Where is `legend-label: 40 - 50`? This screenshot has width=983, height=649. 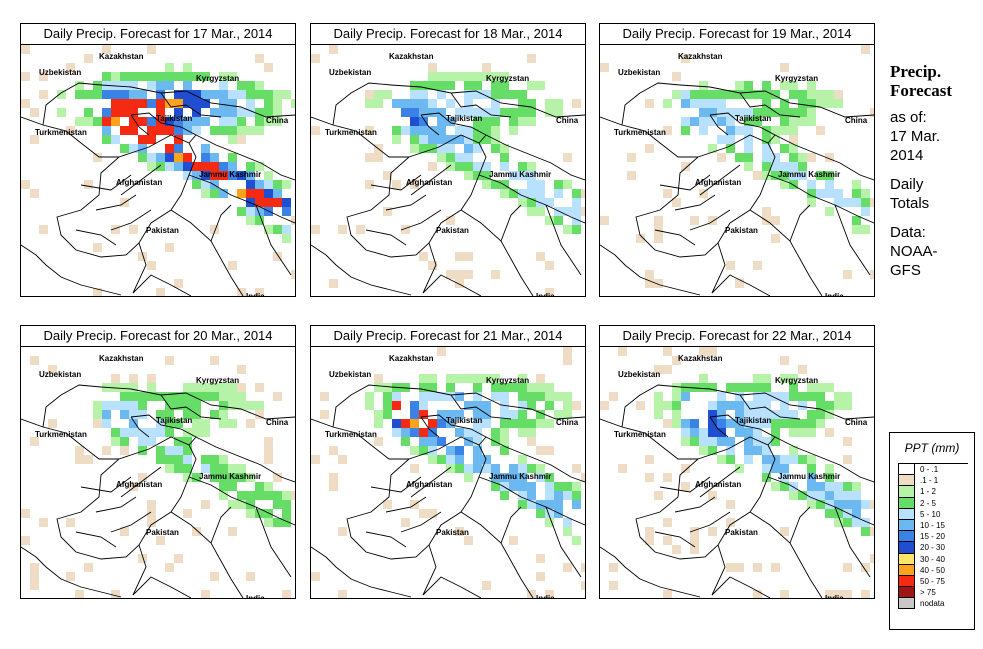 legend-label: 40 - 50 is located at coordinates (932, 570).